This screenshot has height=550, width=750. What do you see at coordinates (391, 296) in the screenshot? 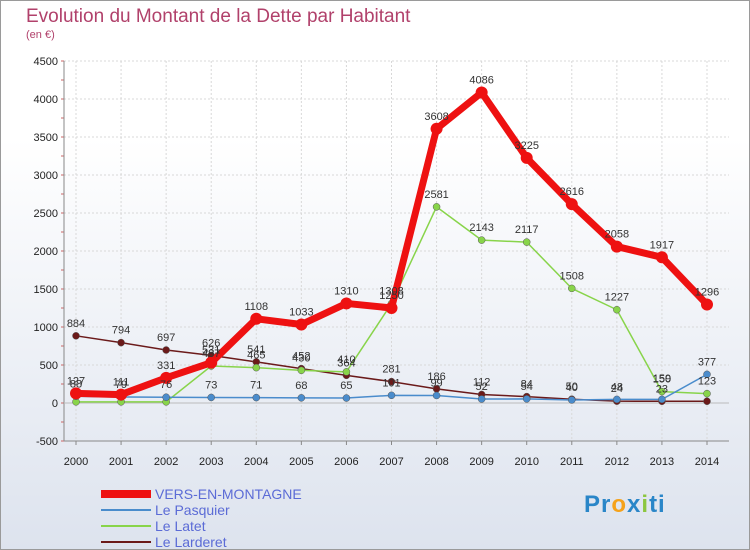
I see `data-label: 1250` at bounding box center [391, 296].